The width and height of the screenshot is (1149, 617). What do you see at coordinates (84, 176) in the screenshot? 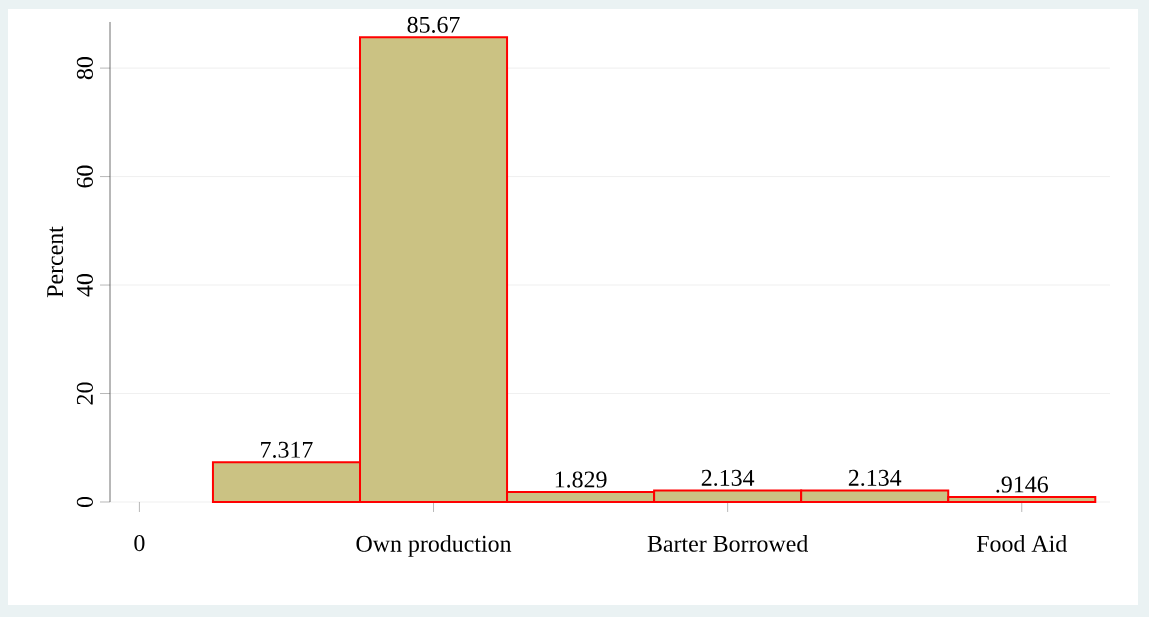
I see `y-tick-label: 60` at bounding box center [84, 176].